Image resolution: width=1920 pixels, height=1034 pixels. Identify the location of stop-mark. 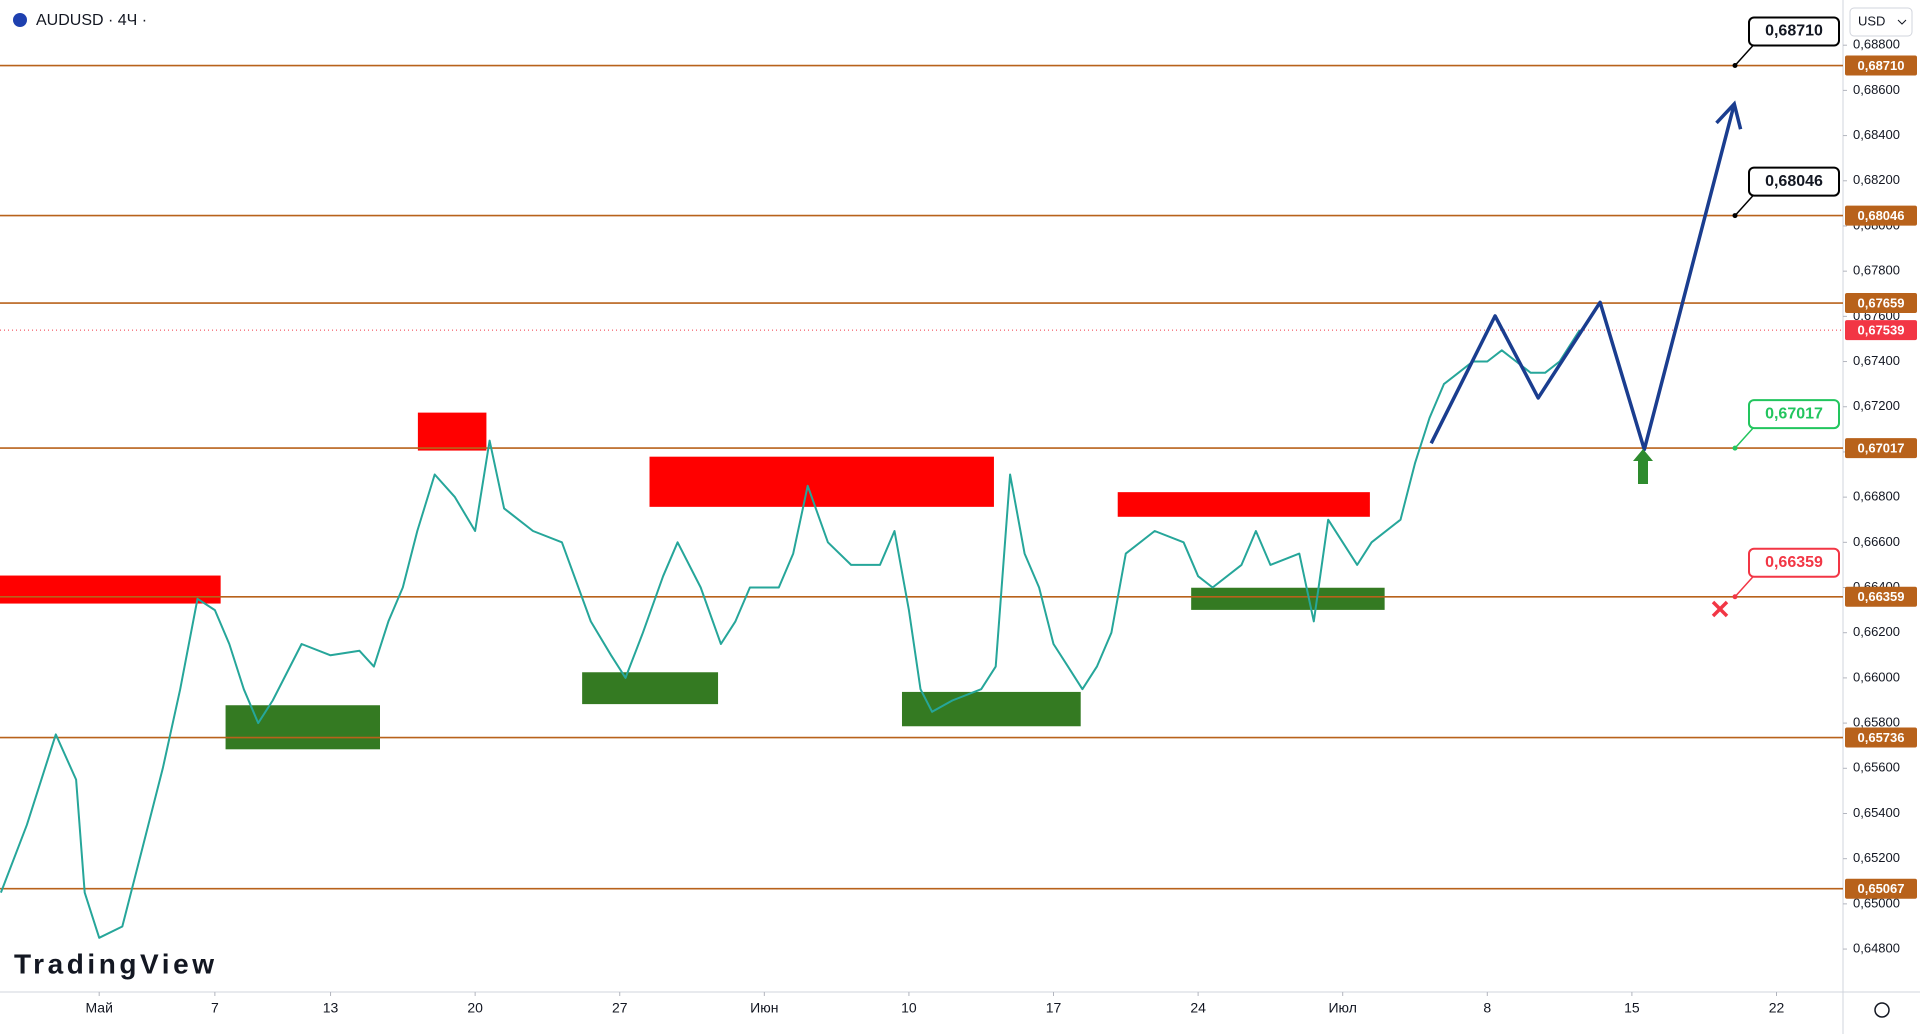
(1720, 609).